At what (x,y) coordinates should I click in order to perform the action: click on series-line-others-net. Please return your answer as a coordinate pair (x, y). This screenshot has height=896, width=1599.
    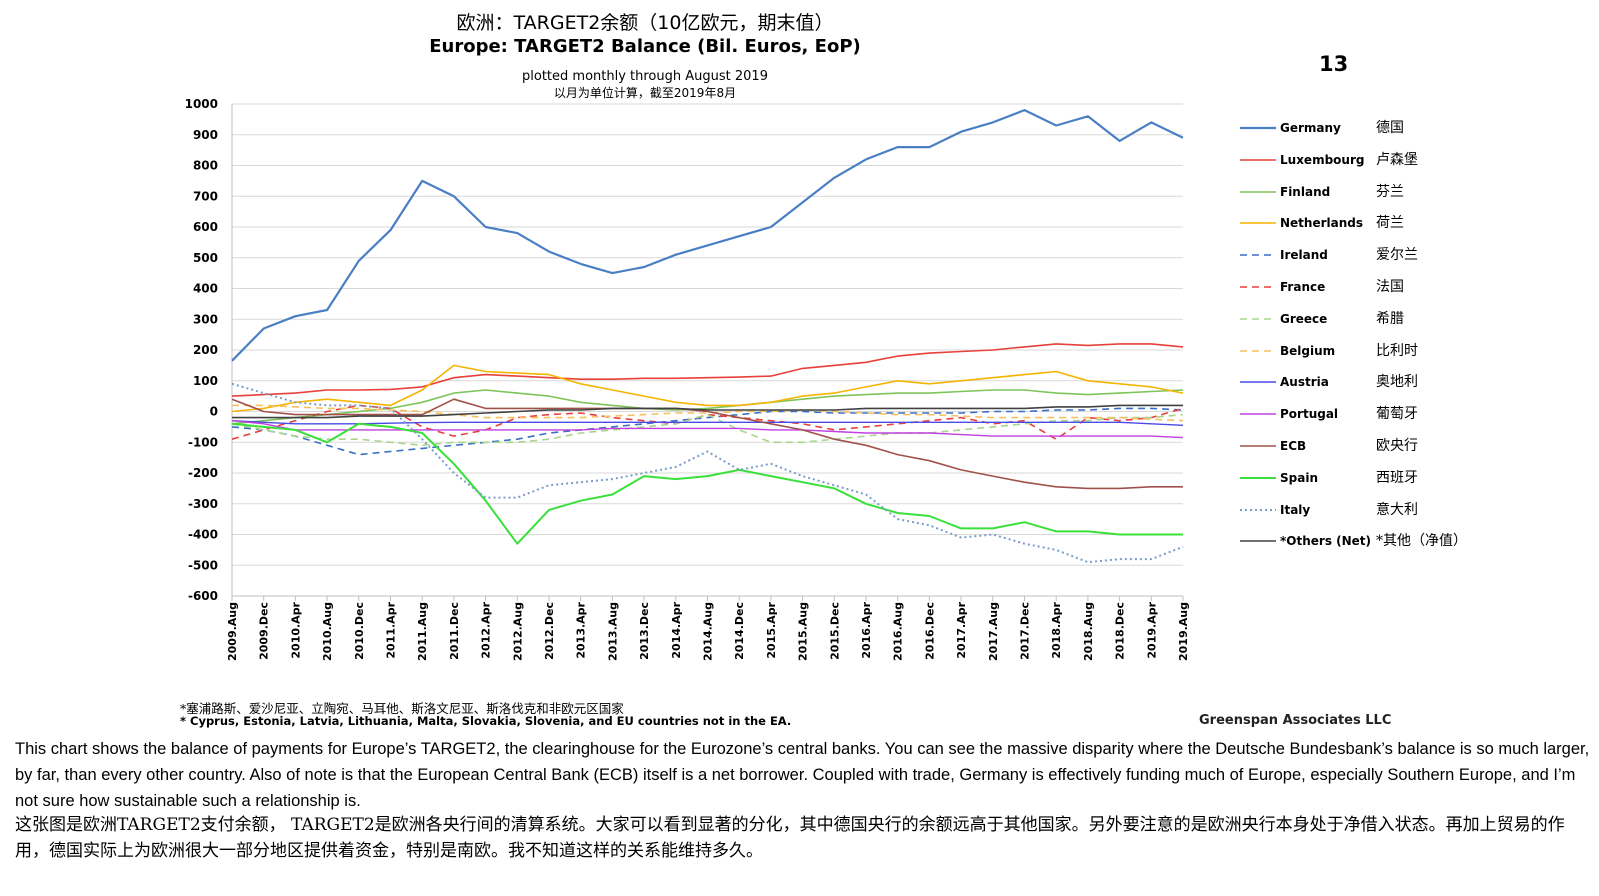
    Looking at the image, I should click on (707, 411).